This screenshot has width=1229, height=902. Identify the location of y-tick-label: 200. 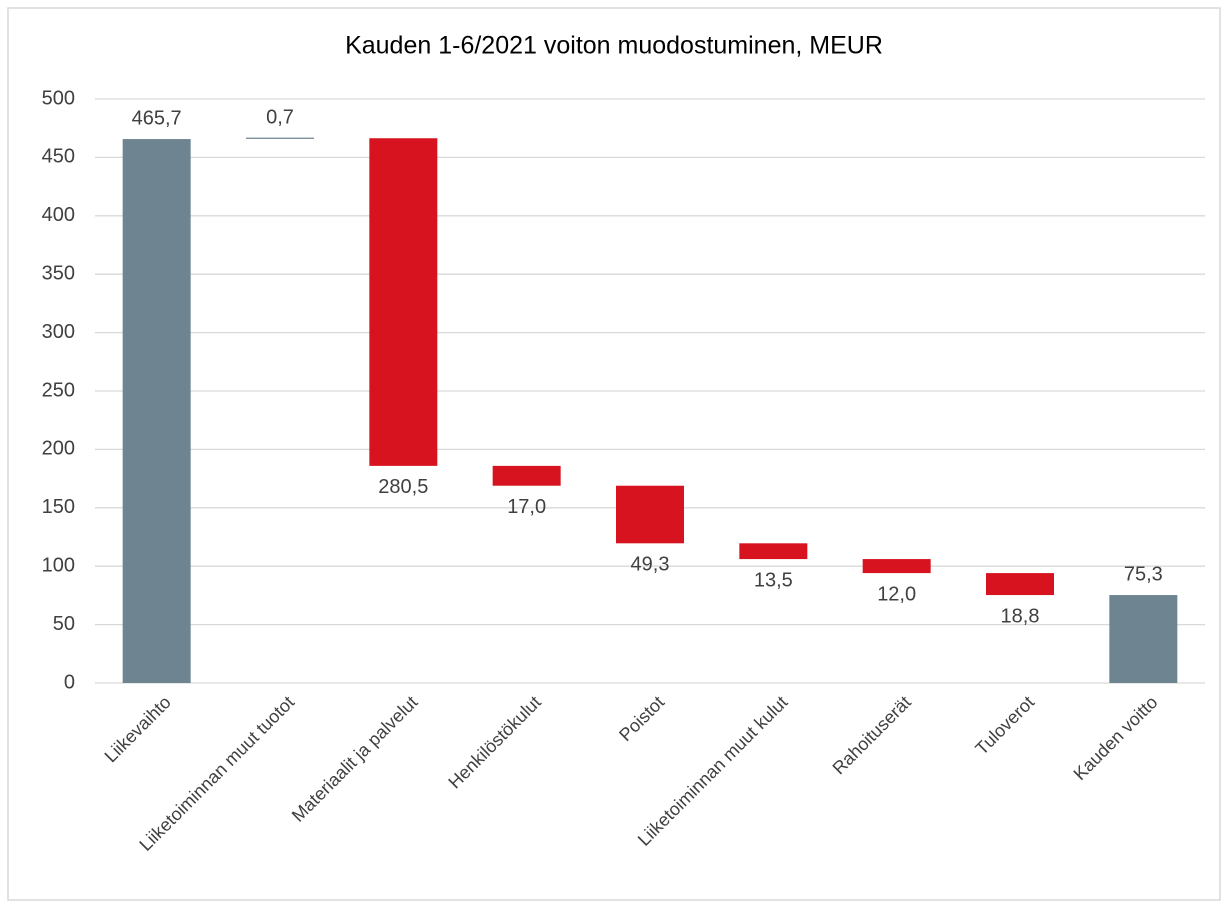
(58, 449).